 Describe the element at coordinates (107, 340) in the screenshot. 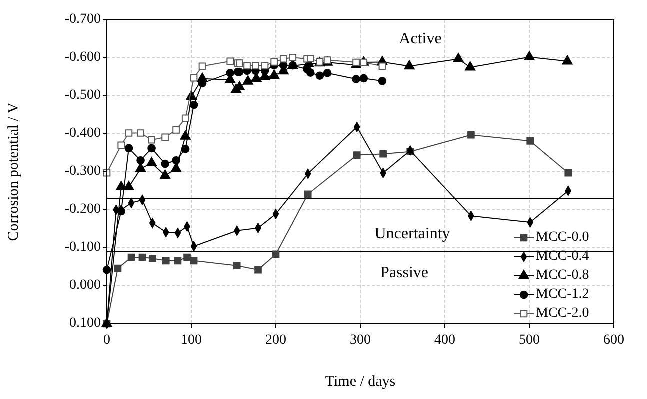

I see `x-tick-label: 0` at that location.